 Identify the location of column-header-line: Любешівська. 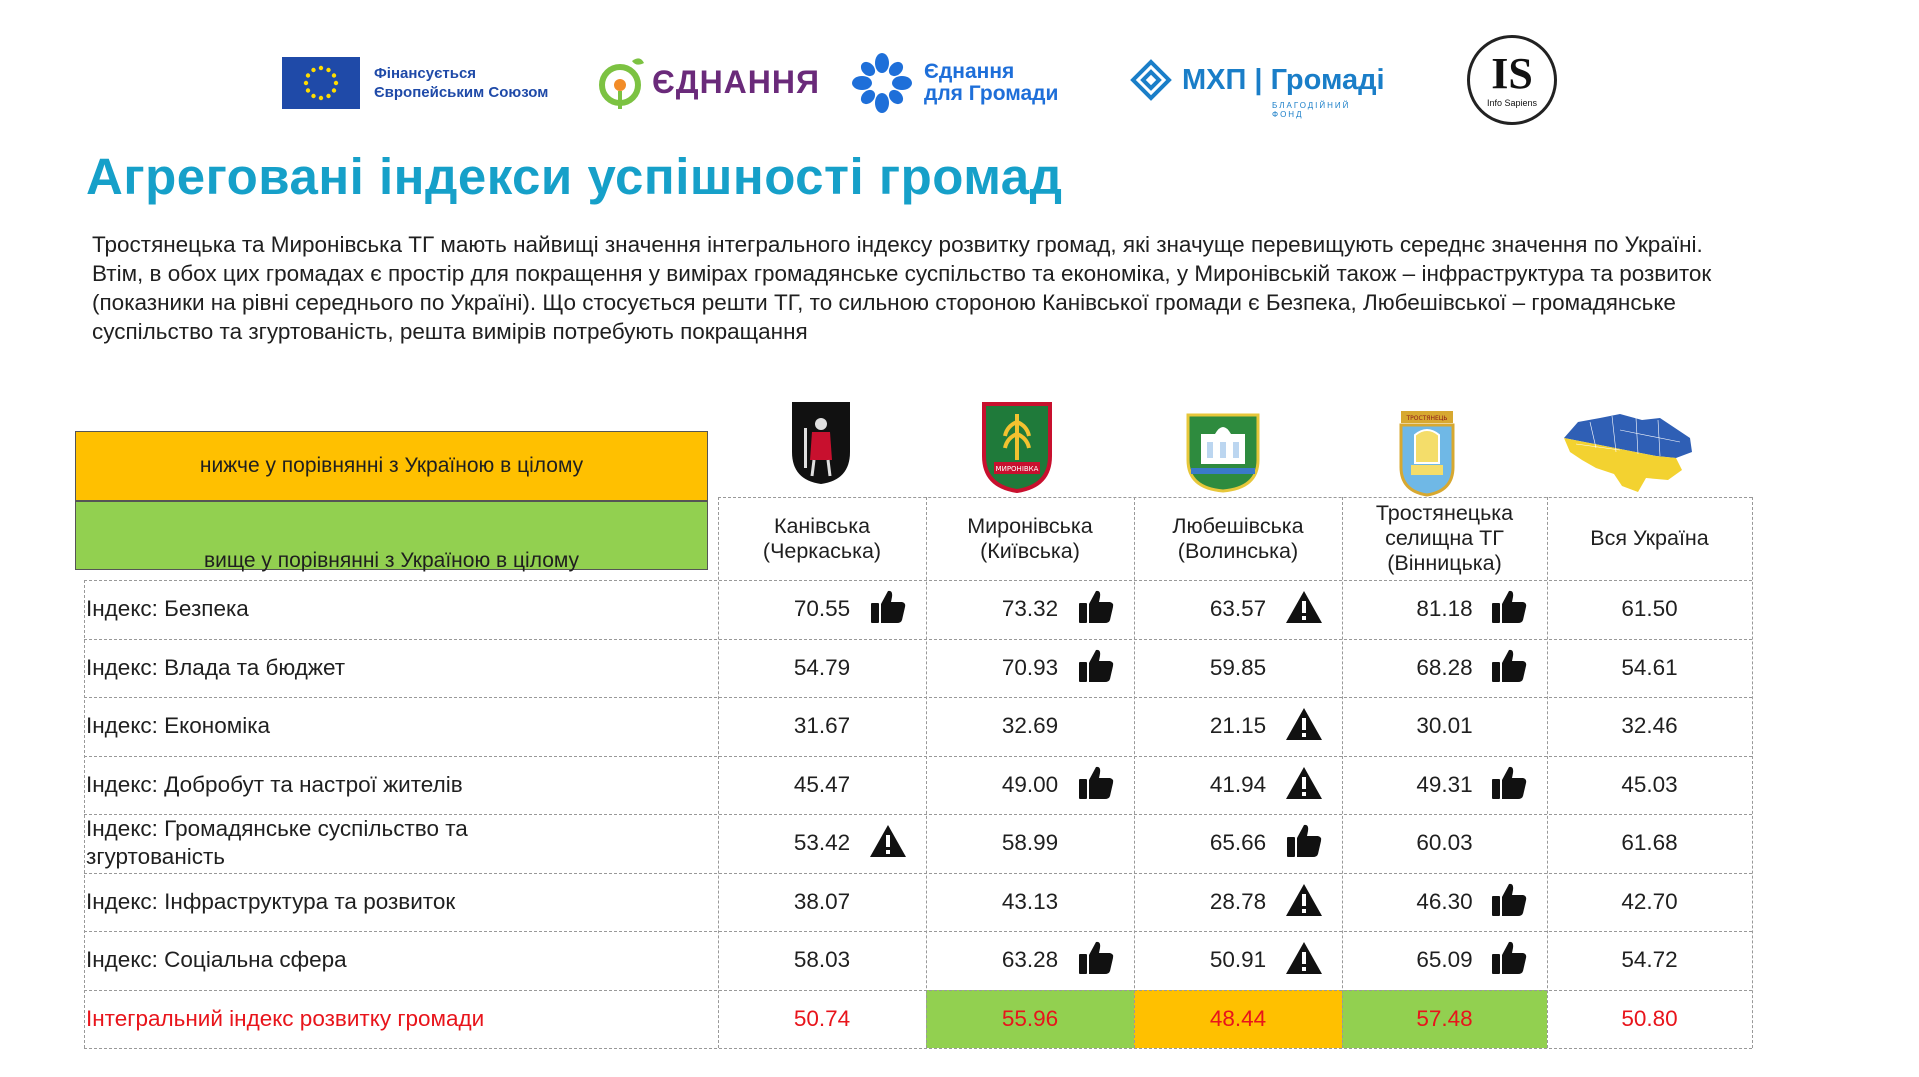
(1238, 525).